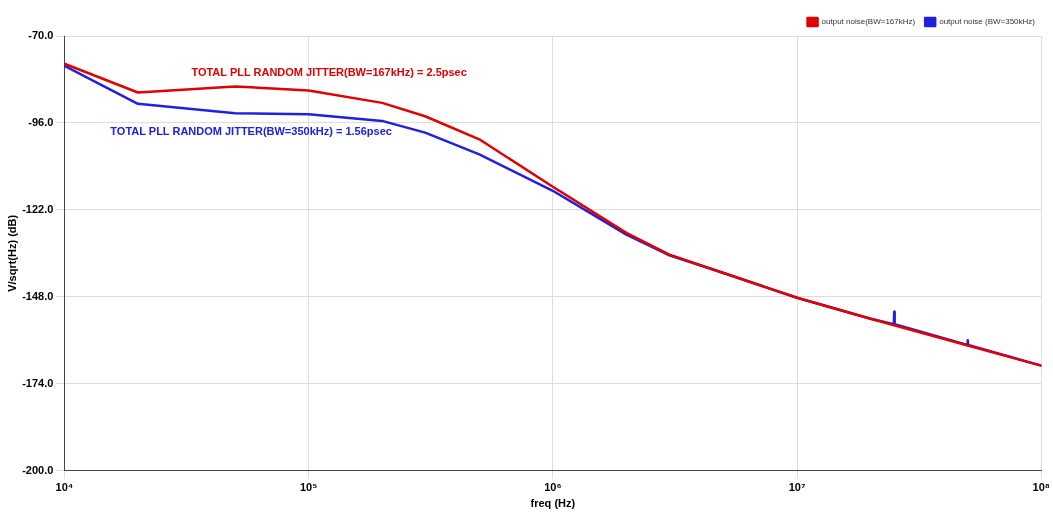 This screenshot has height=515, width=1053. Describe the element at coordinates (1041, 487) in the screenshot. I see `x-tick-label: 10⁸` at that location.